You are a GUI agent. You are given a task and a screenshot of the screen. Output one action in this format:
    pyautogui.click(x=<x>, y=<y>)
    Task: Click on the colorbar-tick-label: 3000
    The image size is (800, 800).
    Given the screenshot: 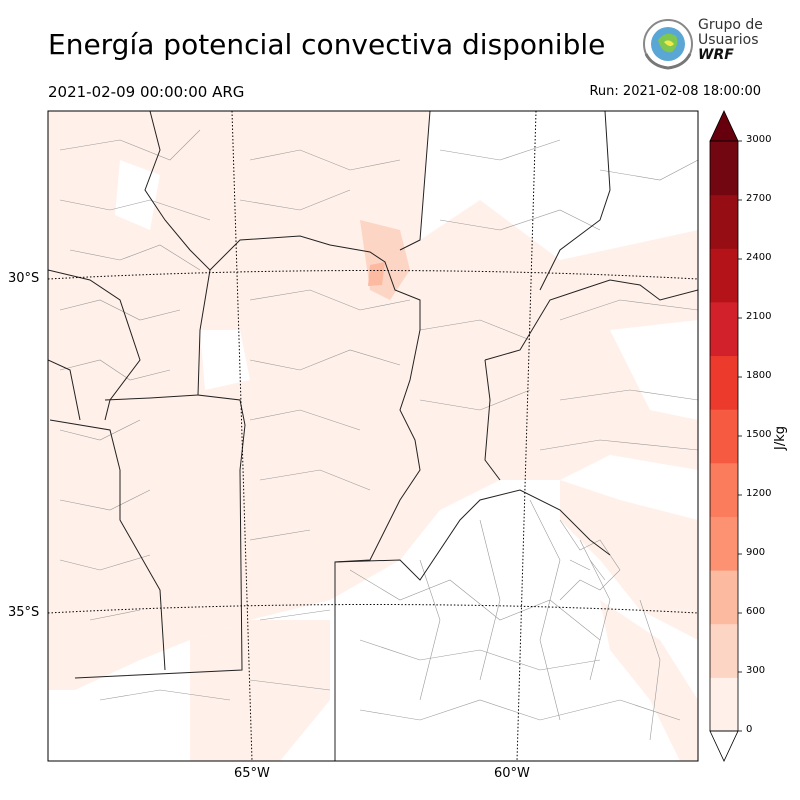 What is the action you would take?
    pyautogui.click(x=759, y=139)
    